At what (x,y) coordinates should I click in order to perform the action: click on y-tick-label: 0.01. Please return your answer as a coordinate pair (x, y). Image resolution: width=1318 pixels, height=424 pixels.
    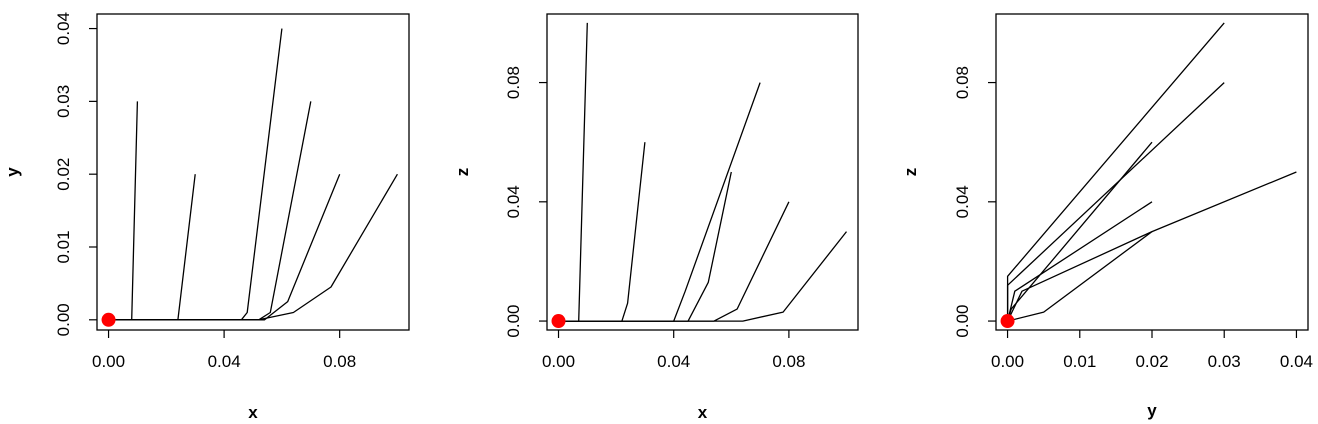
    Looking at the image, I should click on (63, 246).